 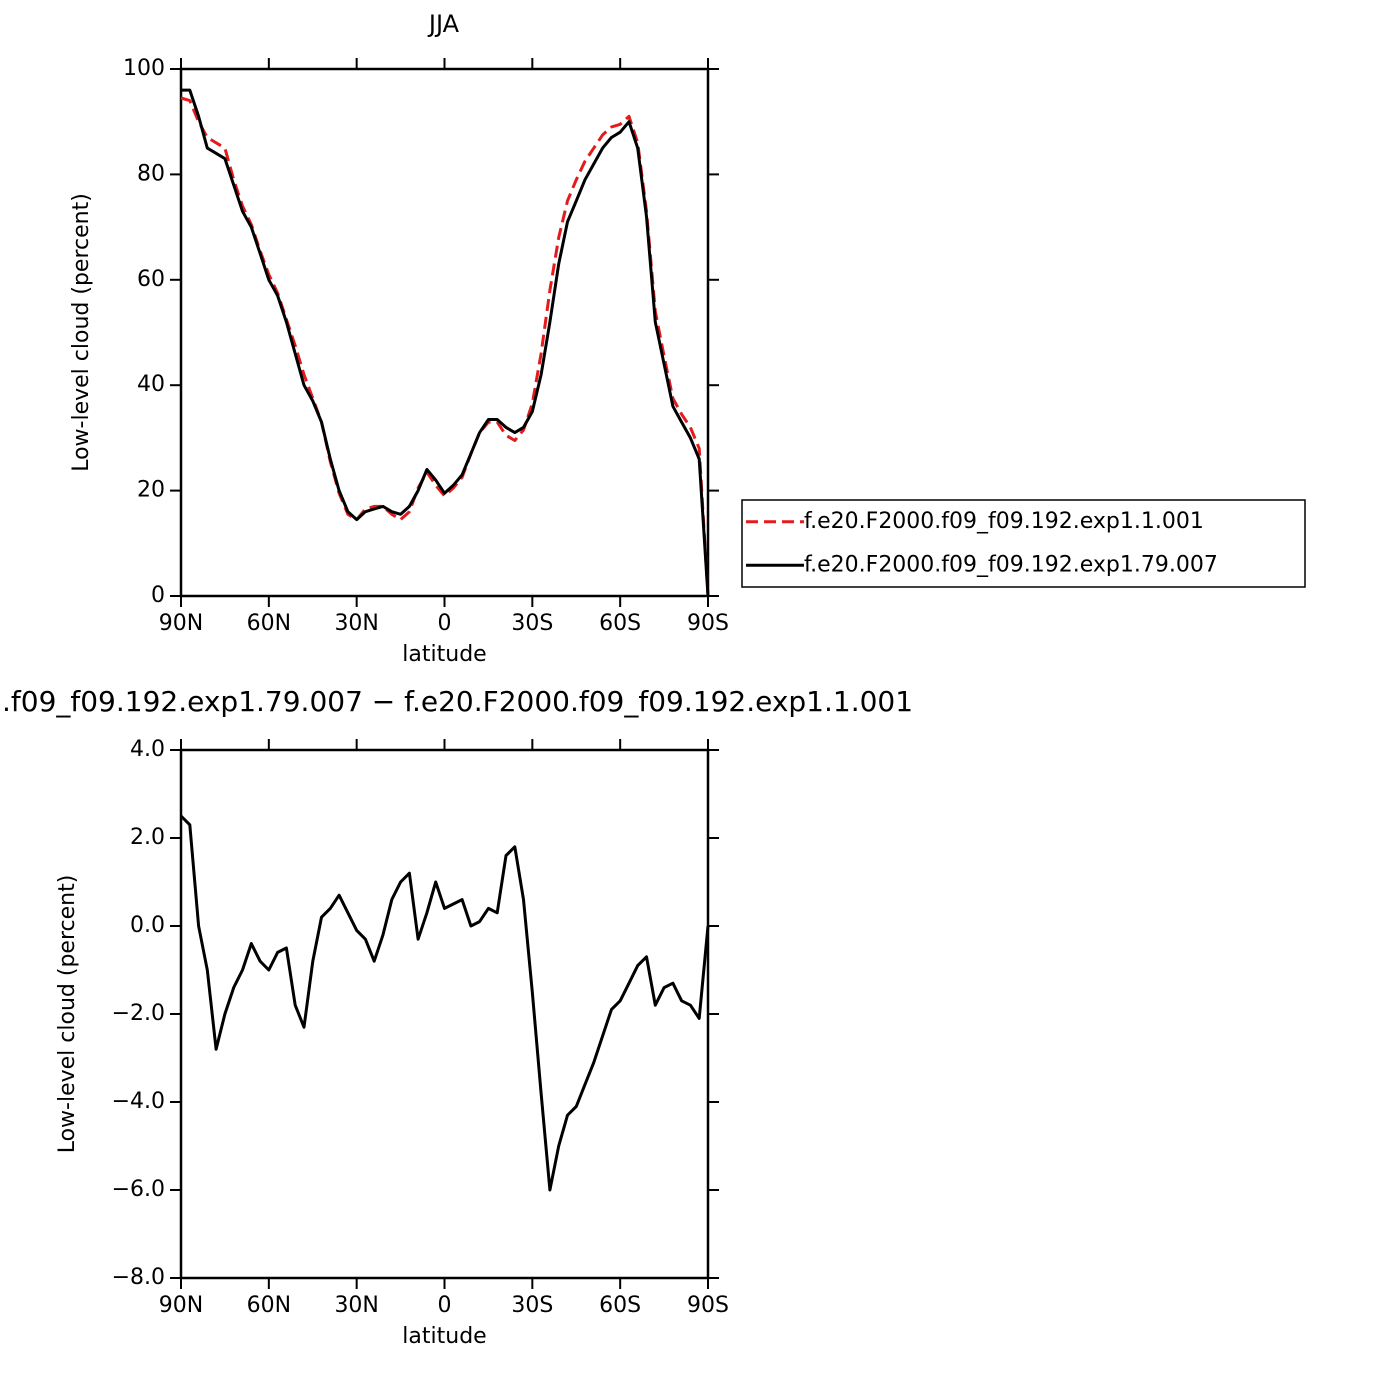 I want to click on y-tick-label: 0.0, so click(x=147, y=925).